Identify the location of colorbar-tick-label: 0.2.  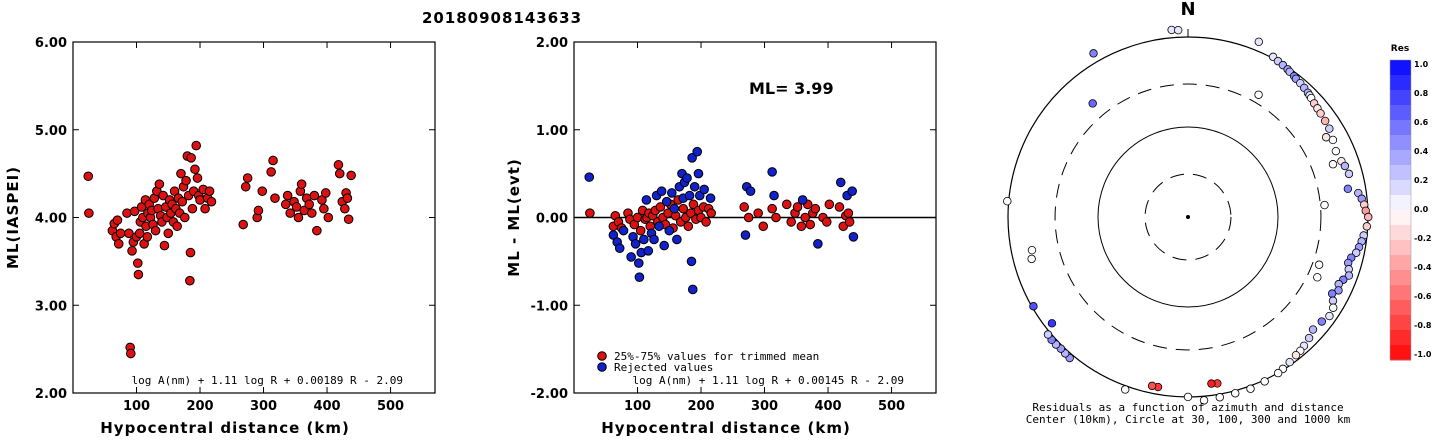
(1421, 180).